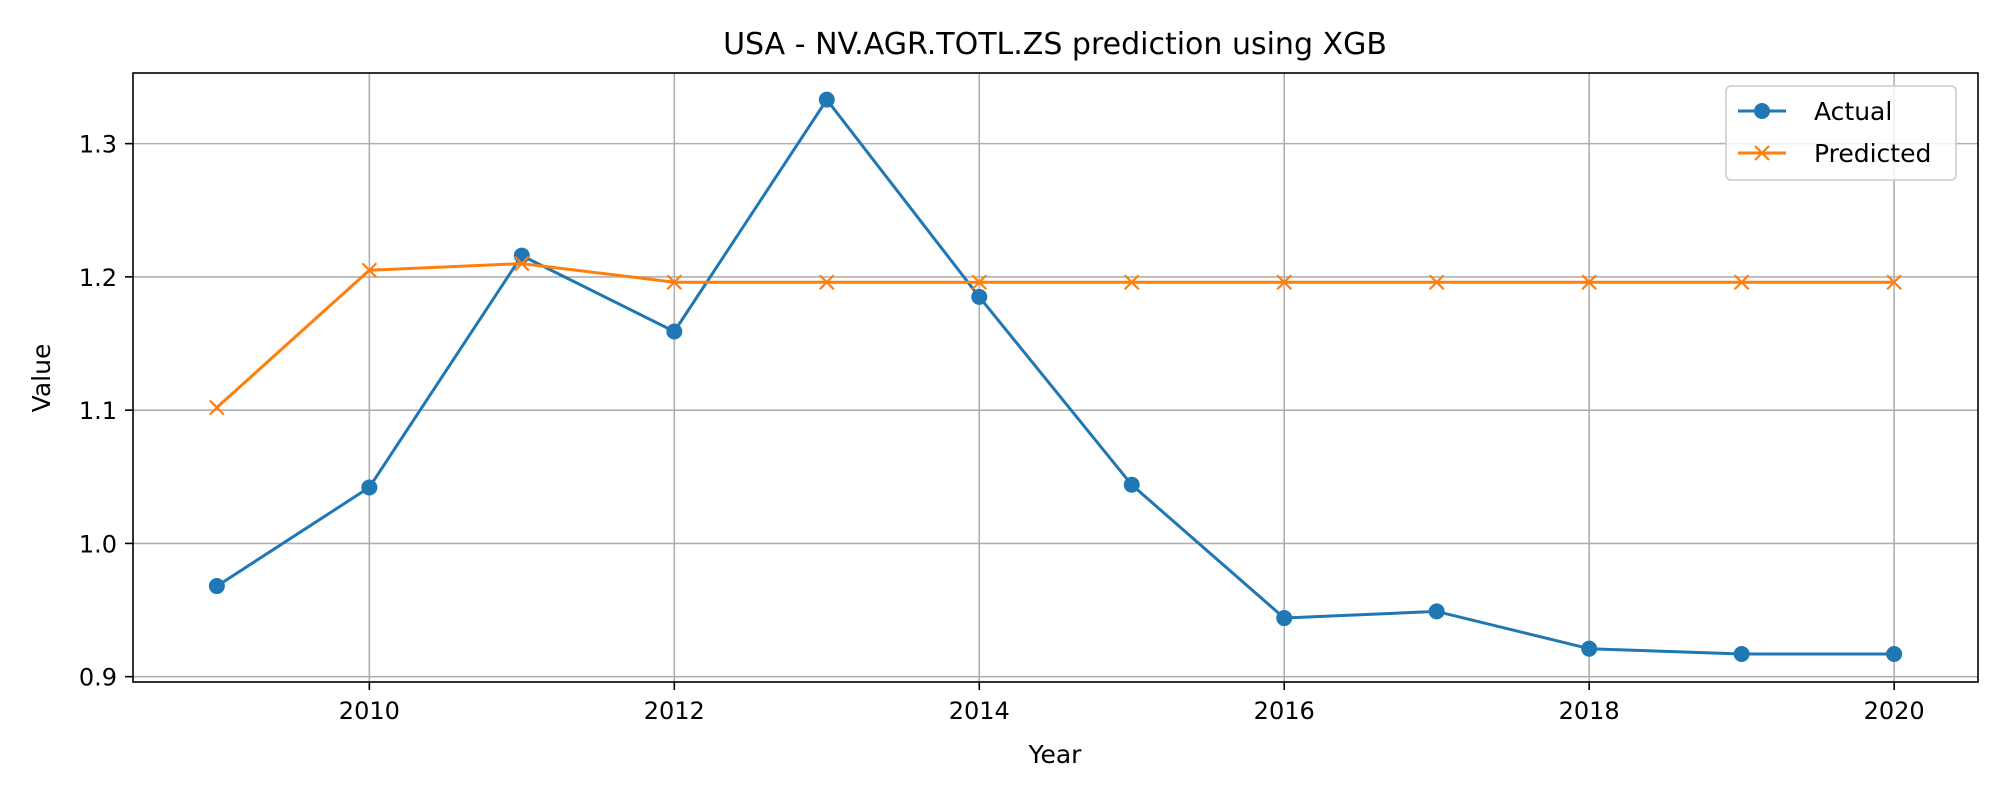 Image resolution: width=2000 pixels, height=800 pixels. Describe the element at coordinates (1841, 133) in the screenshot. I see `legend: Actual Predicted` at that location.